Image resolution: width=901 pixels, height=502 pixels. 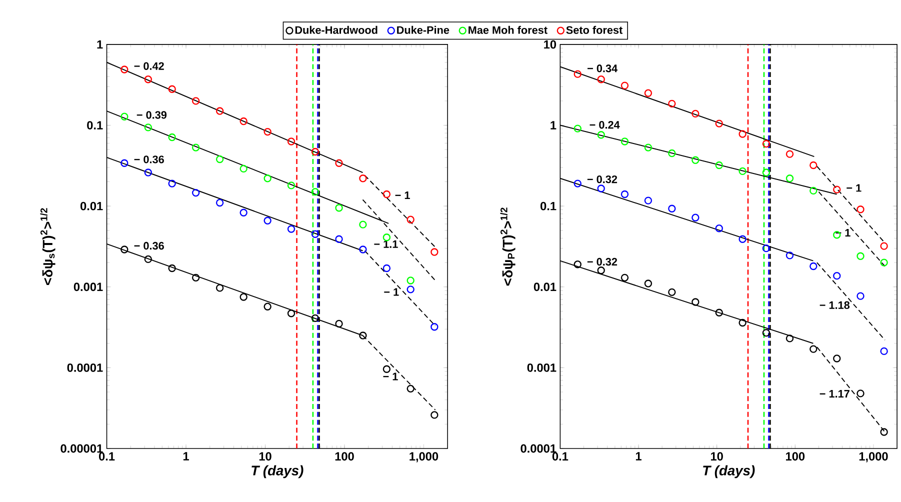 What do you see at coordinates (795, 456) in the screenshot?
I see `x-tick-label: 100` at bounding box center [795, 456].